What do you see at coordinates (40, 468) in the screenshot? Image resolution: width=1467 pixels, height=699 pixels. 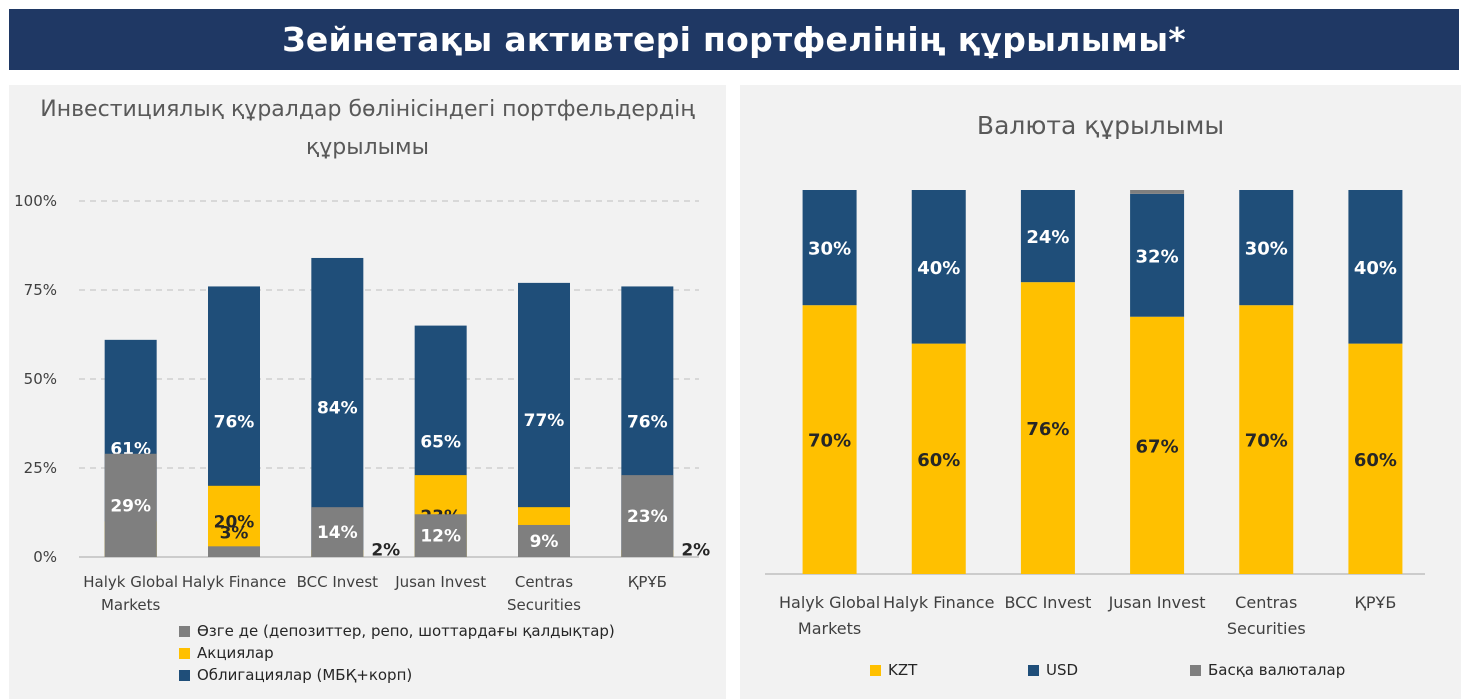 I see `y-tick-label: 25%` at bounding box center [40, 468].